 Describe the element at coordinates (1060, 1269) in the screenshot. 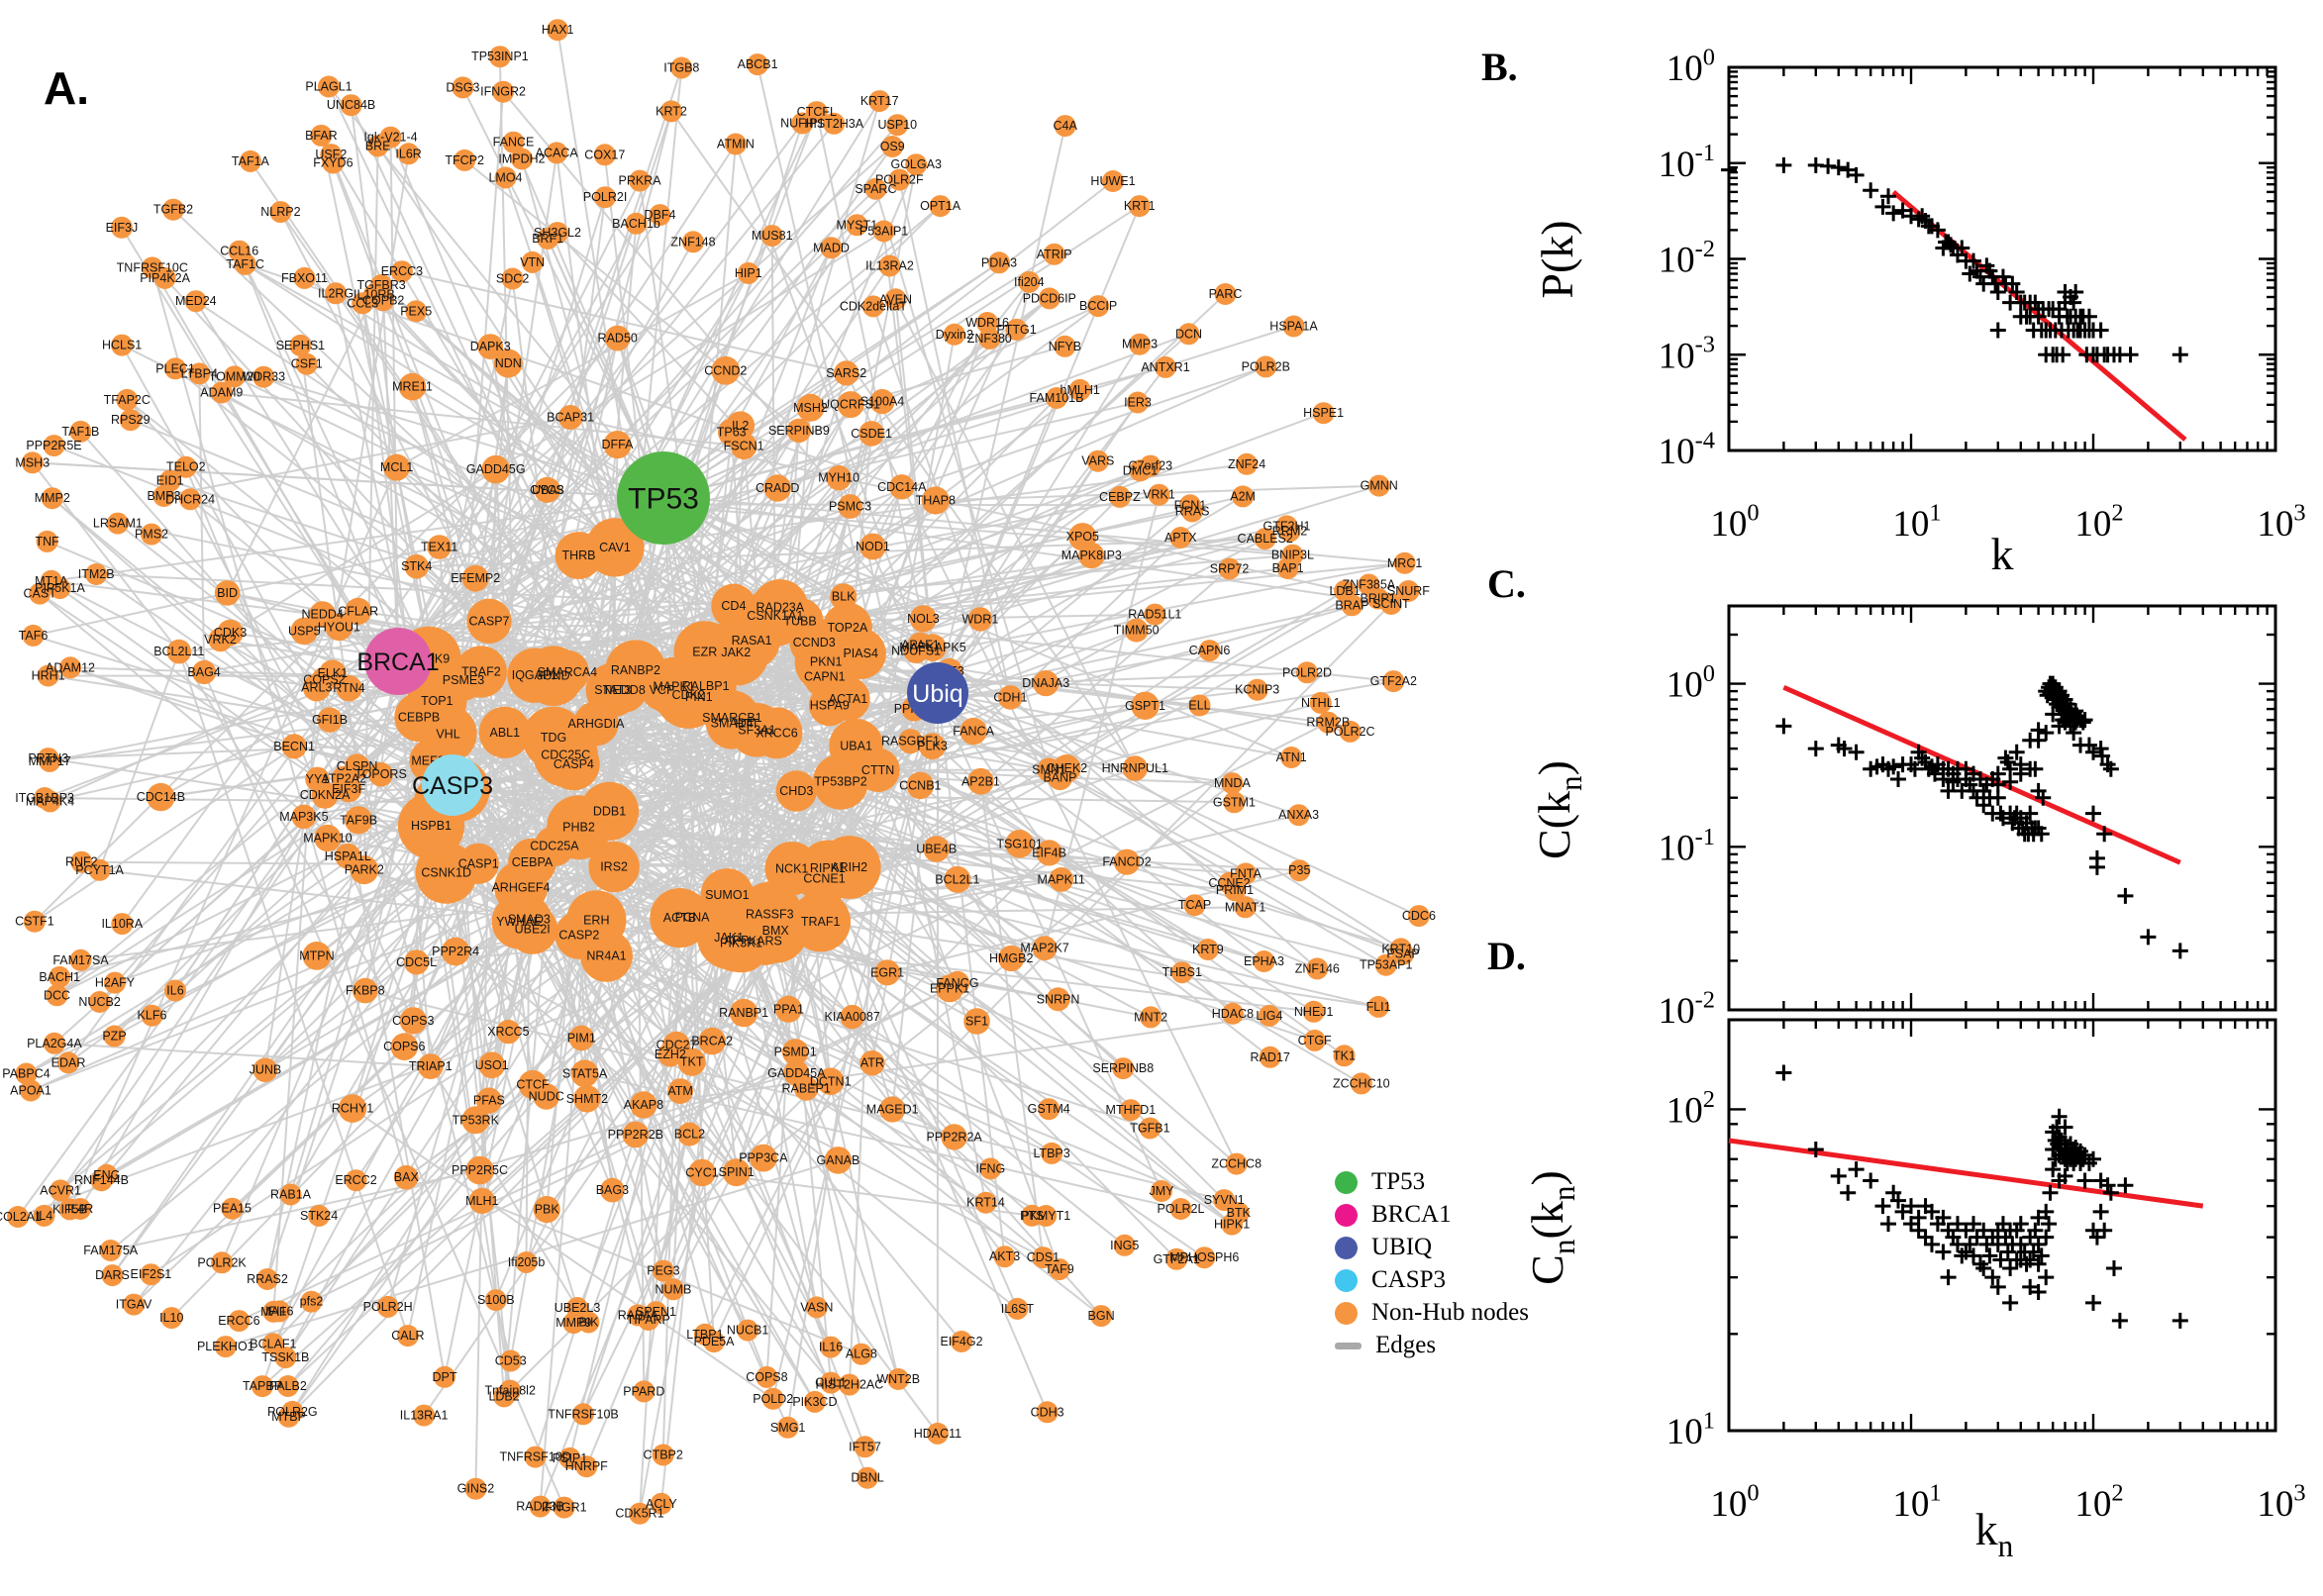

I see `network-node-label: TAF9` at that location.